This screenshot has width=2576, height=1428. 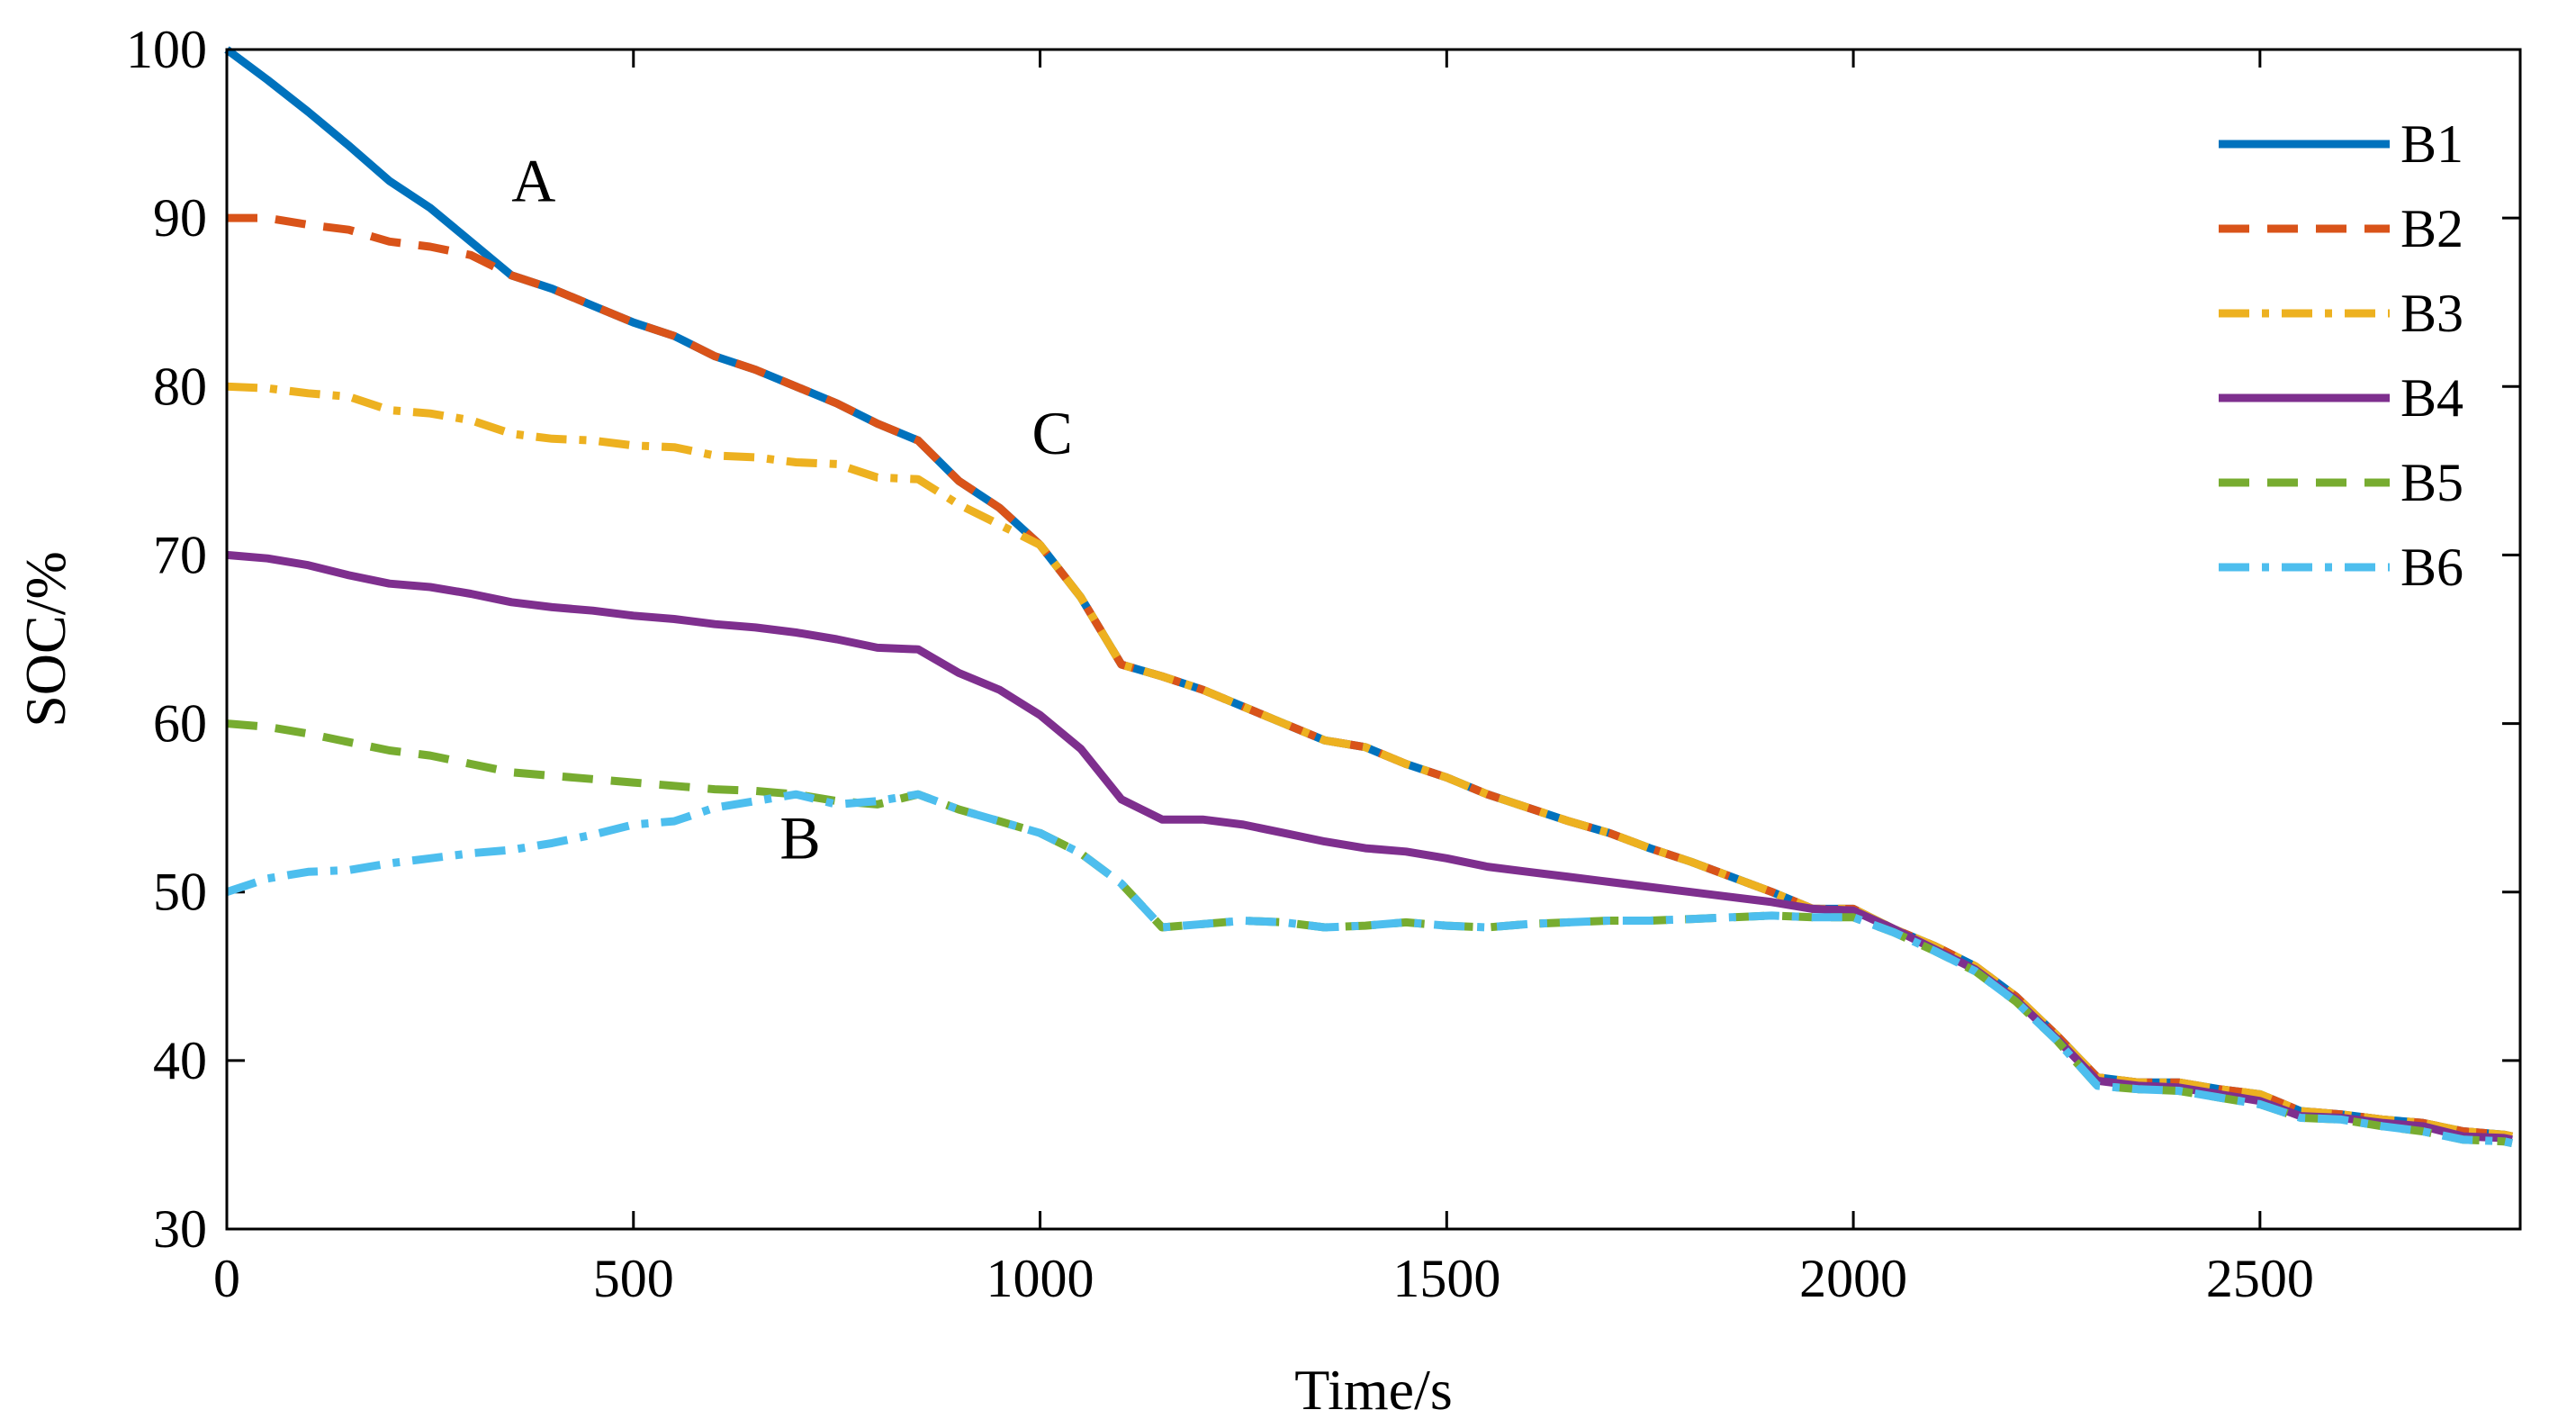 What do you see at coordinates (2431, 144) in the screenshot?
I see `legend-label-b1: B1` at bounding box center [2431, 144].